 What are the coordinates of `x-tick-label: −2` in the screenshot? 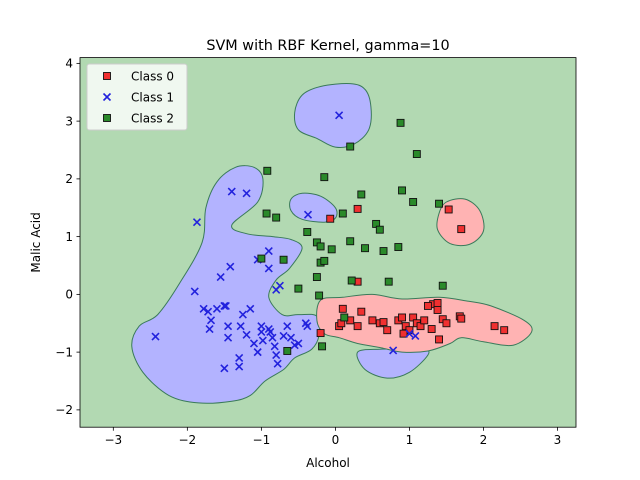 It's located at (187, 440).